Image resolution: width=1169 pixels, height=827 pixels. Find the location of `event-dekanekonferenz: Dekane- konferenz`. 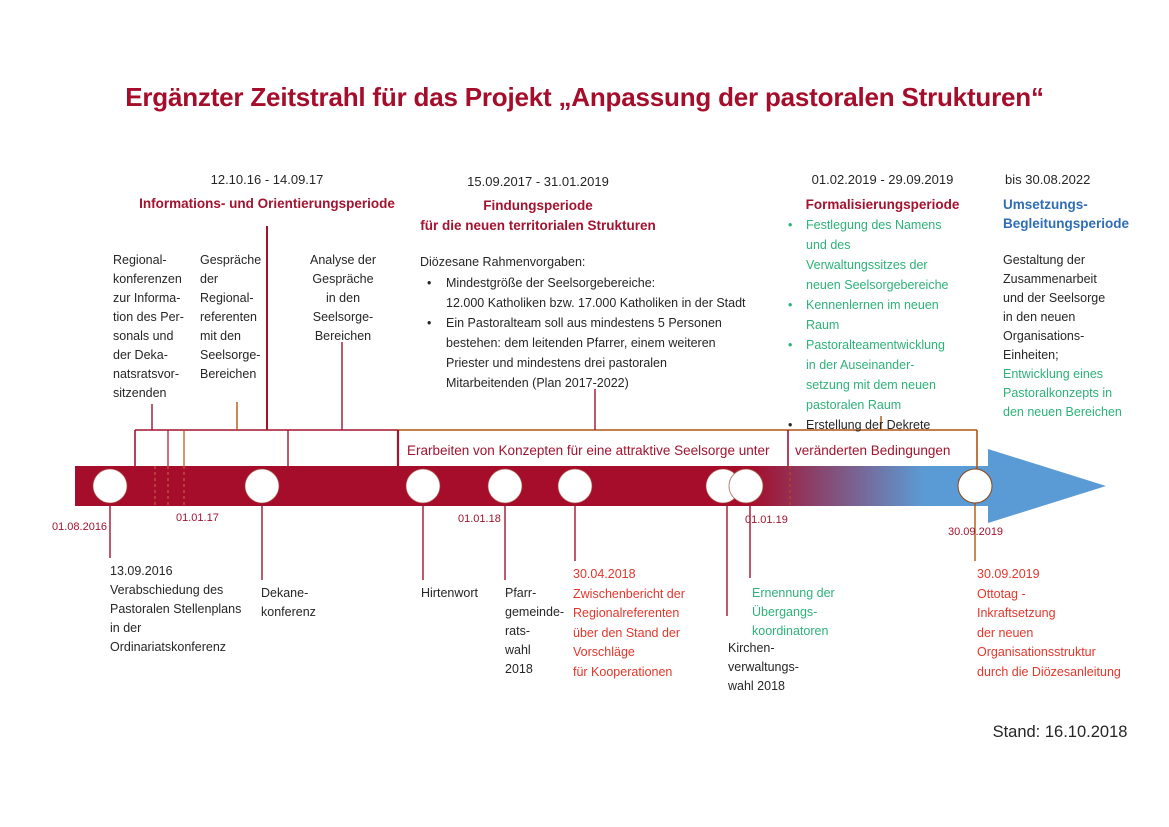

event-dekanekonferenz: Dekane- konferenz is located at coordinates (288, 602).